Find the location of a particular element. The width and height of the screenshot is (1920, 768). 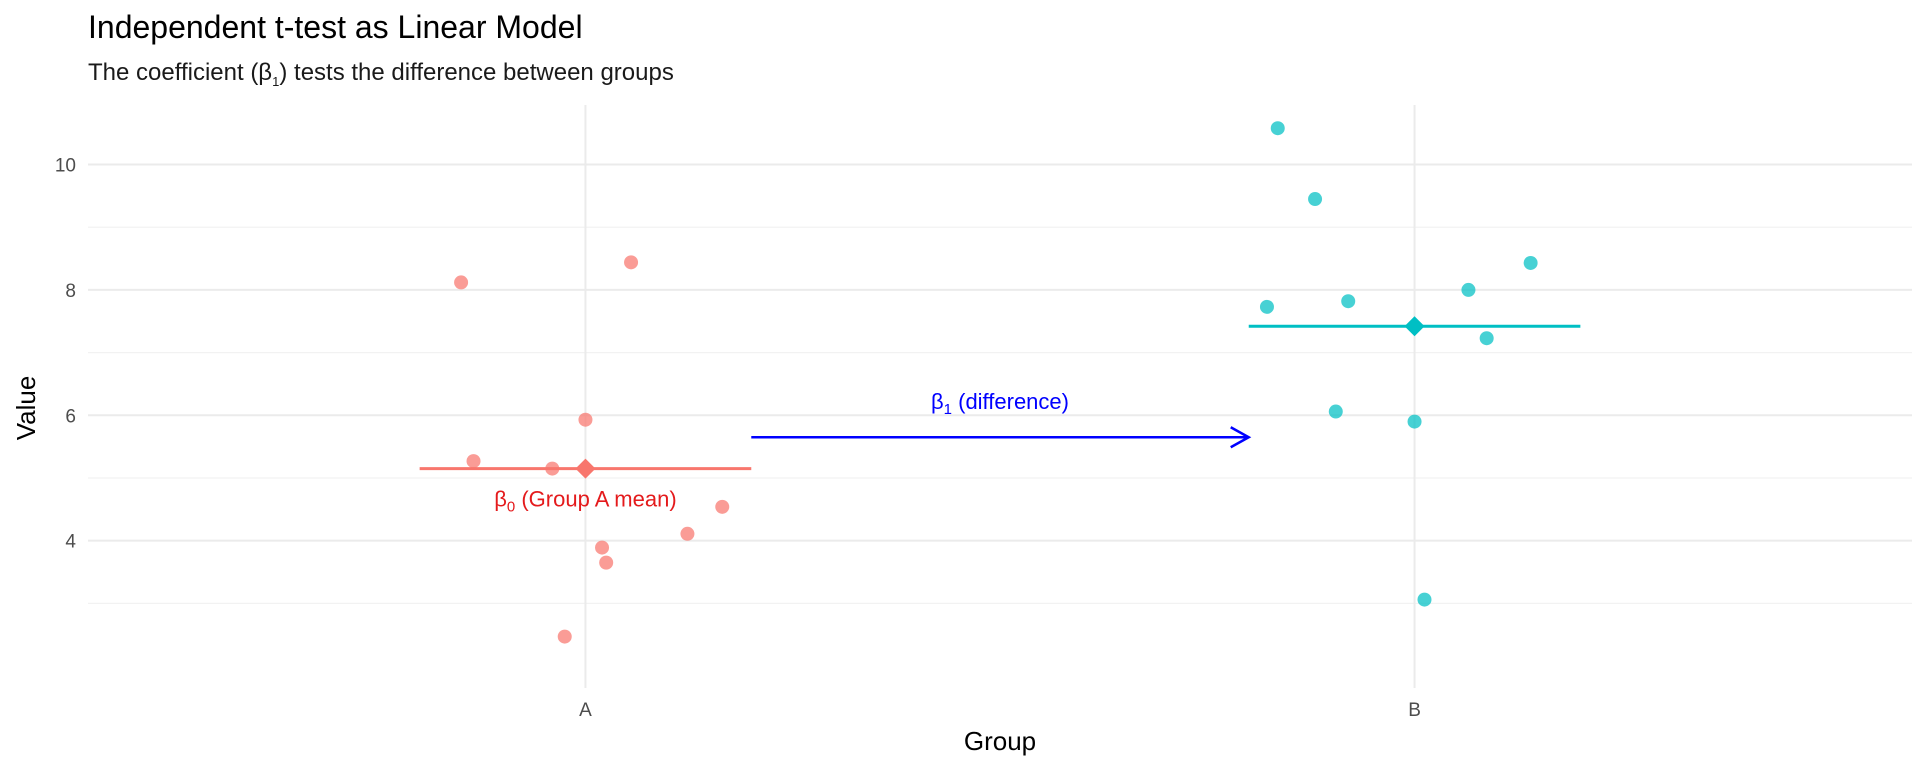

chart-title: Independent t-test as Linear Model is located at coordinates (335, 27).